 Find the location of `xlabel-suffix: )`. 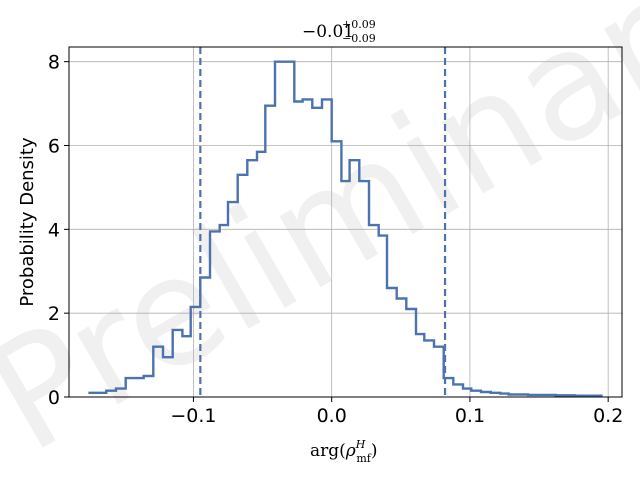

xlabel-suffix: ) is located at coordinates (374, 451).